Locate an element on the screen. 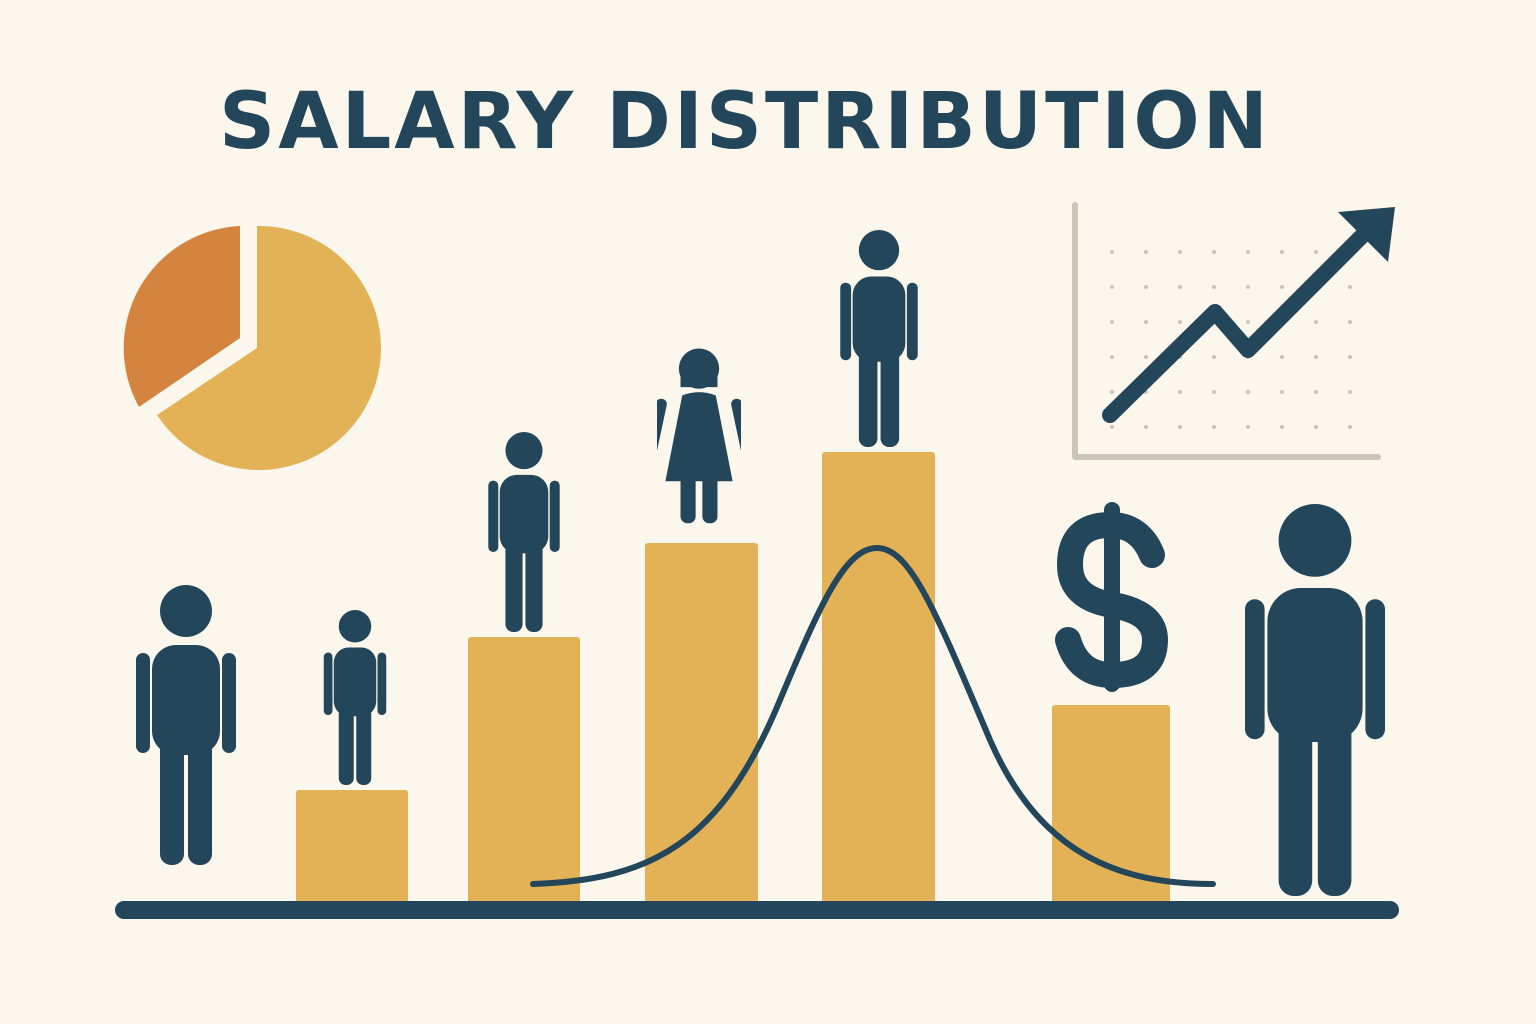 This screenshot has height=1024, width=1536. bell-curve is located at coordinates (873, 715).